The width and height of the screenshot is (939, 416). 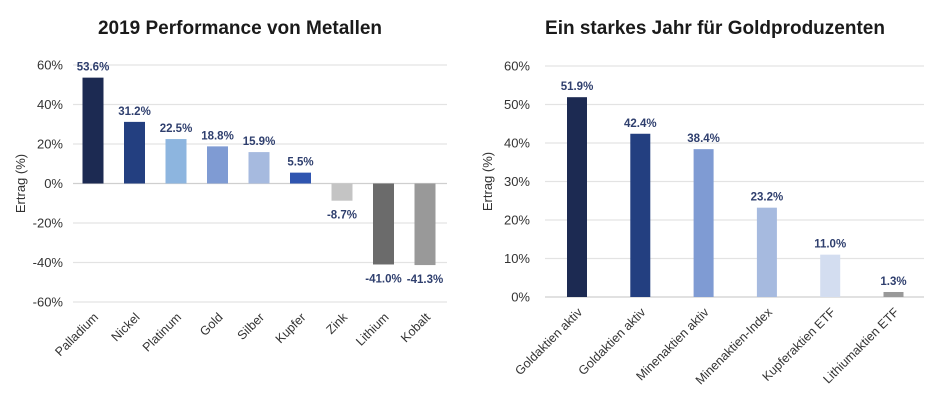 I want to click on data-label: 42.4%, so click(x=640, y=124).